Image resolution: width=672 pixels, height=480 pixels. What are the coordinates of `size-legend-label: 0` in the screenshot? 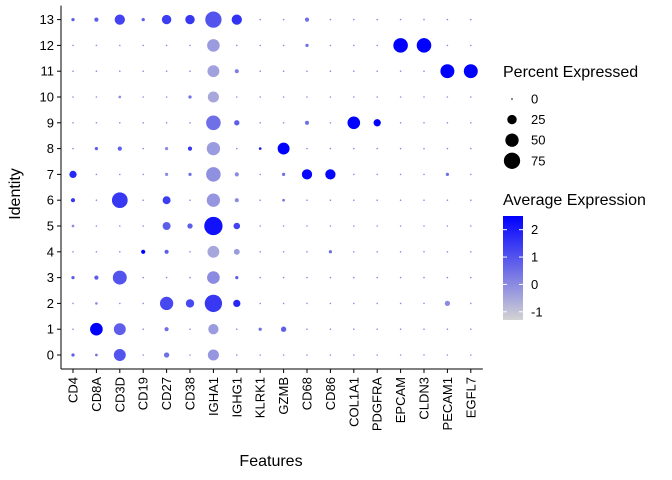 It's located at (534, 99).